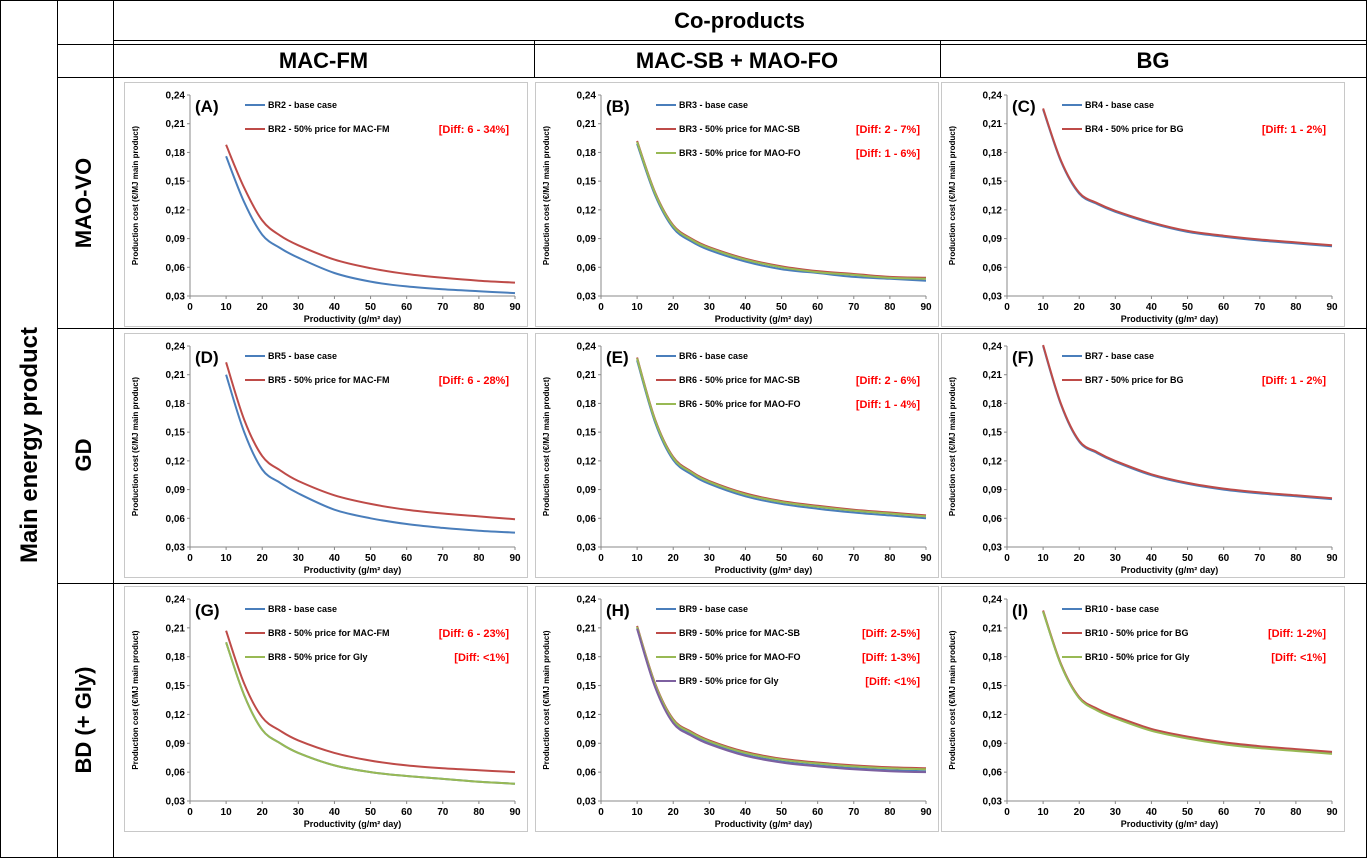 The width and height of the screenshot is (1367, 858). Describe the element at coordinates (474, 381) in the screenshot. I see `diff-annotation: [Diff: 6 - 28%]` at that location.